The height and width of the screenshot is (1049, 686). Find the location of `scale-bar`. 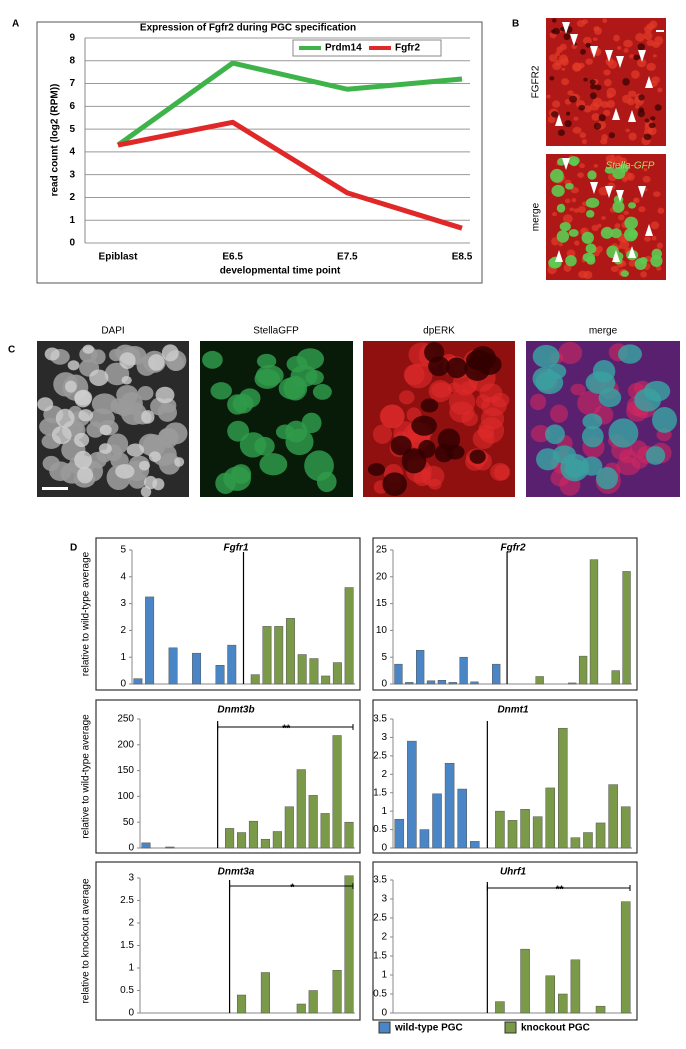

scale-bar is located at coordinates (55, 488).